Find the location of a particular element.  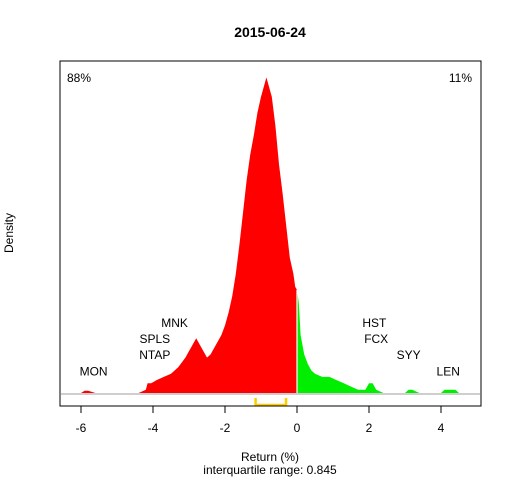

x-tick-label: 2 is located at coordinates (369, 428).